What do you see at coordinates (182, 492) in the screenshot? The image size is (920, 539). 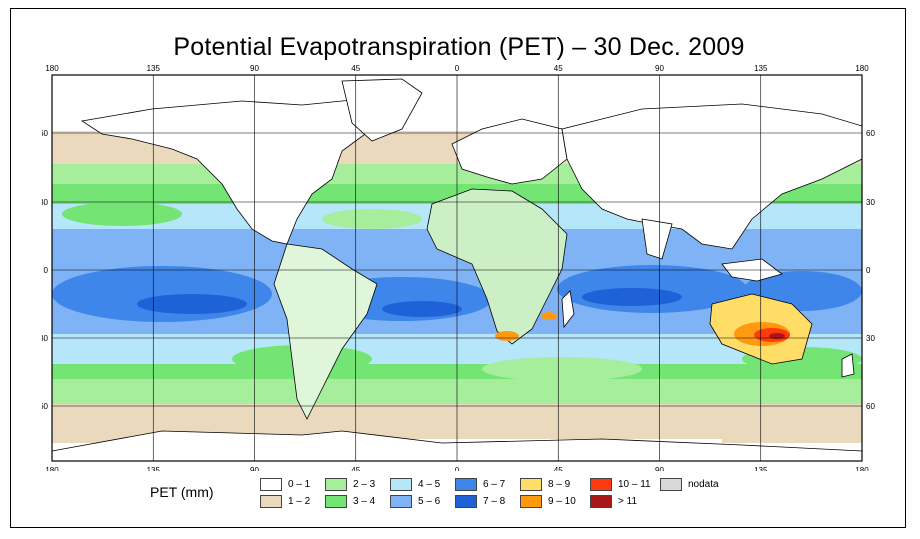 I see `legend-title: PET (mm)` at bounding box center [182, 492].